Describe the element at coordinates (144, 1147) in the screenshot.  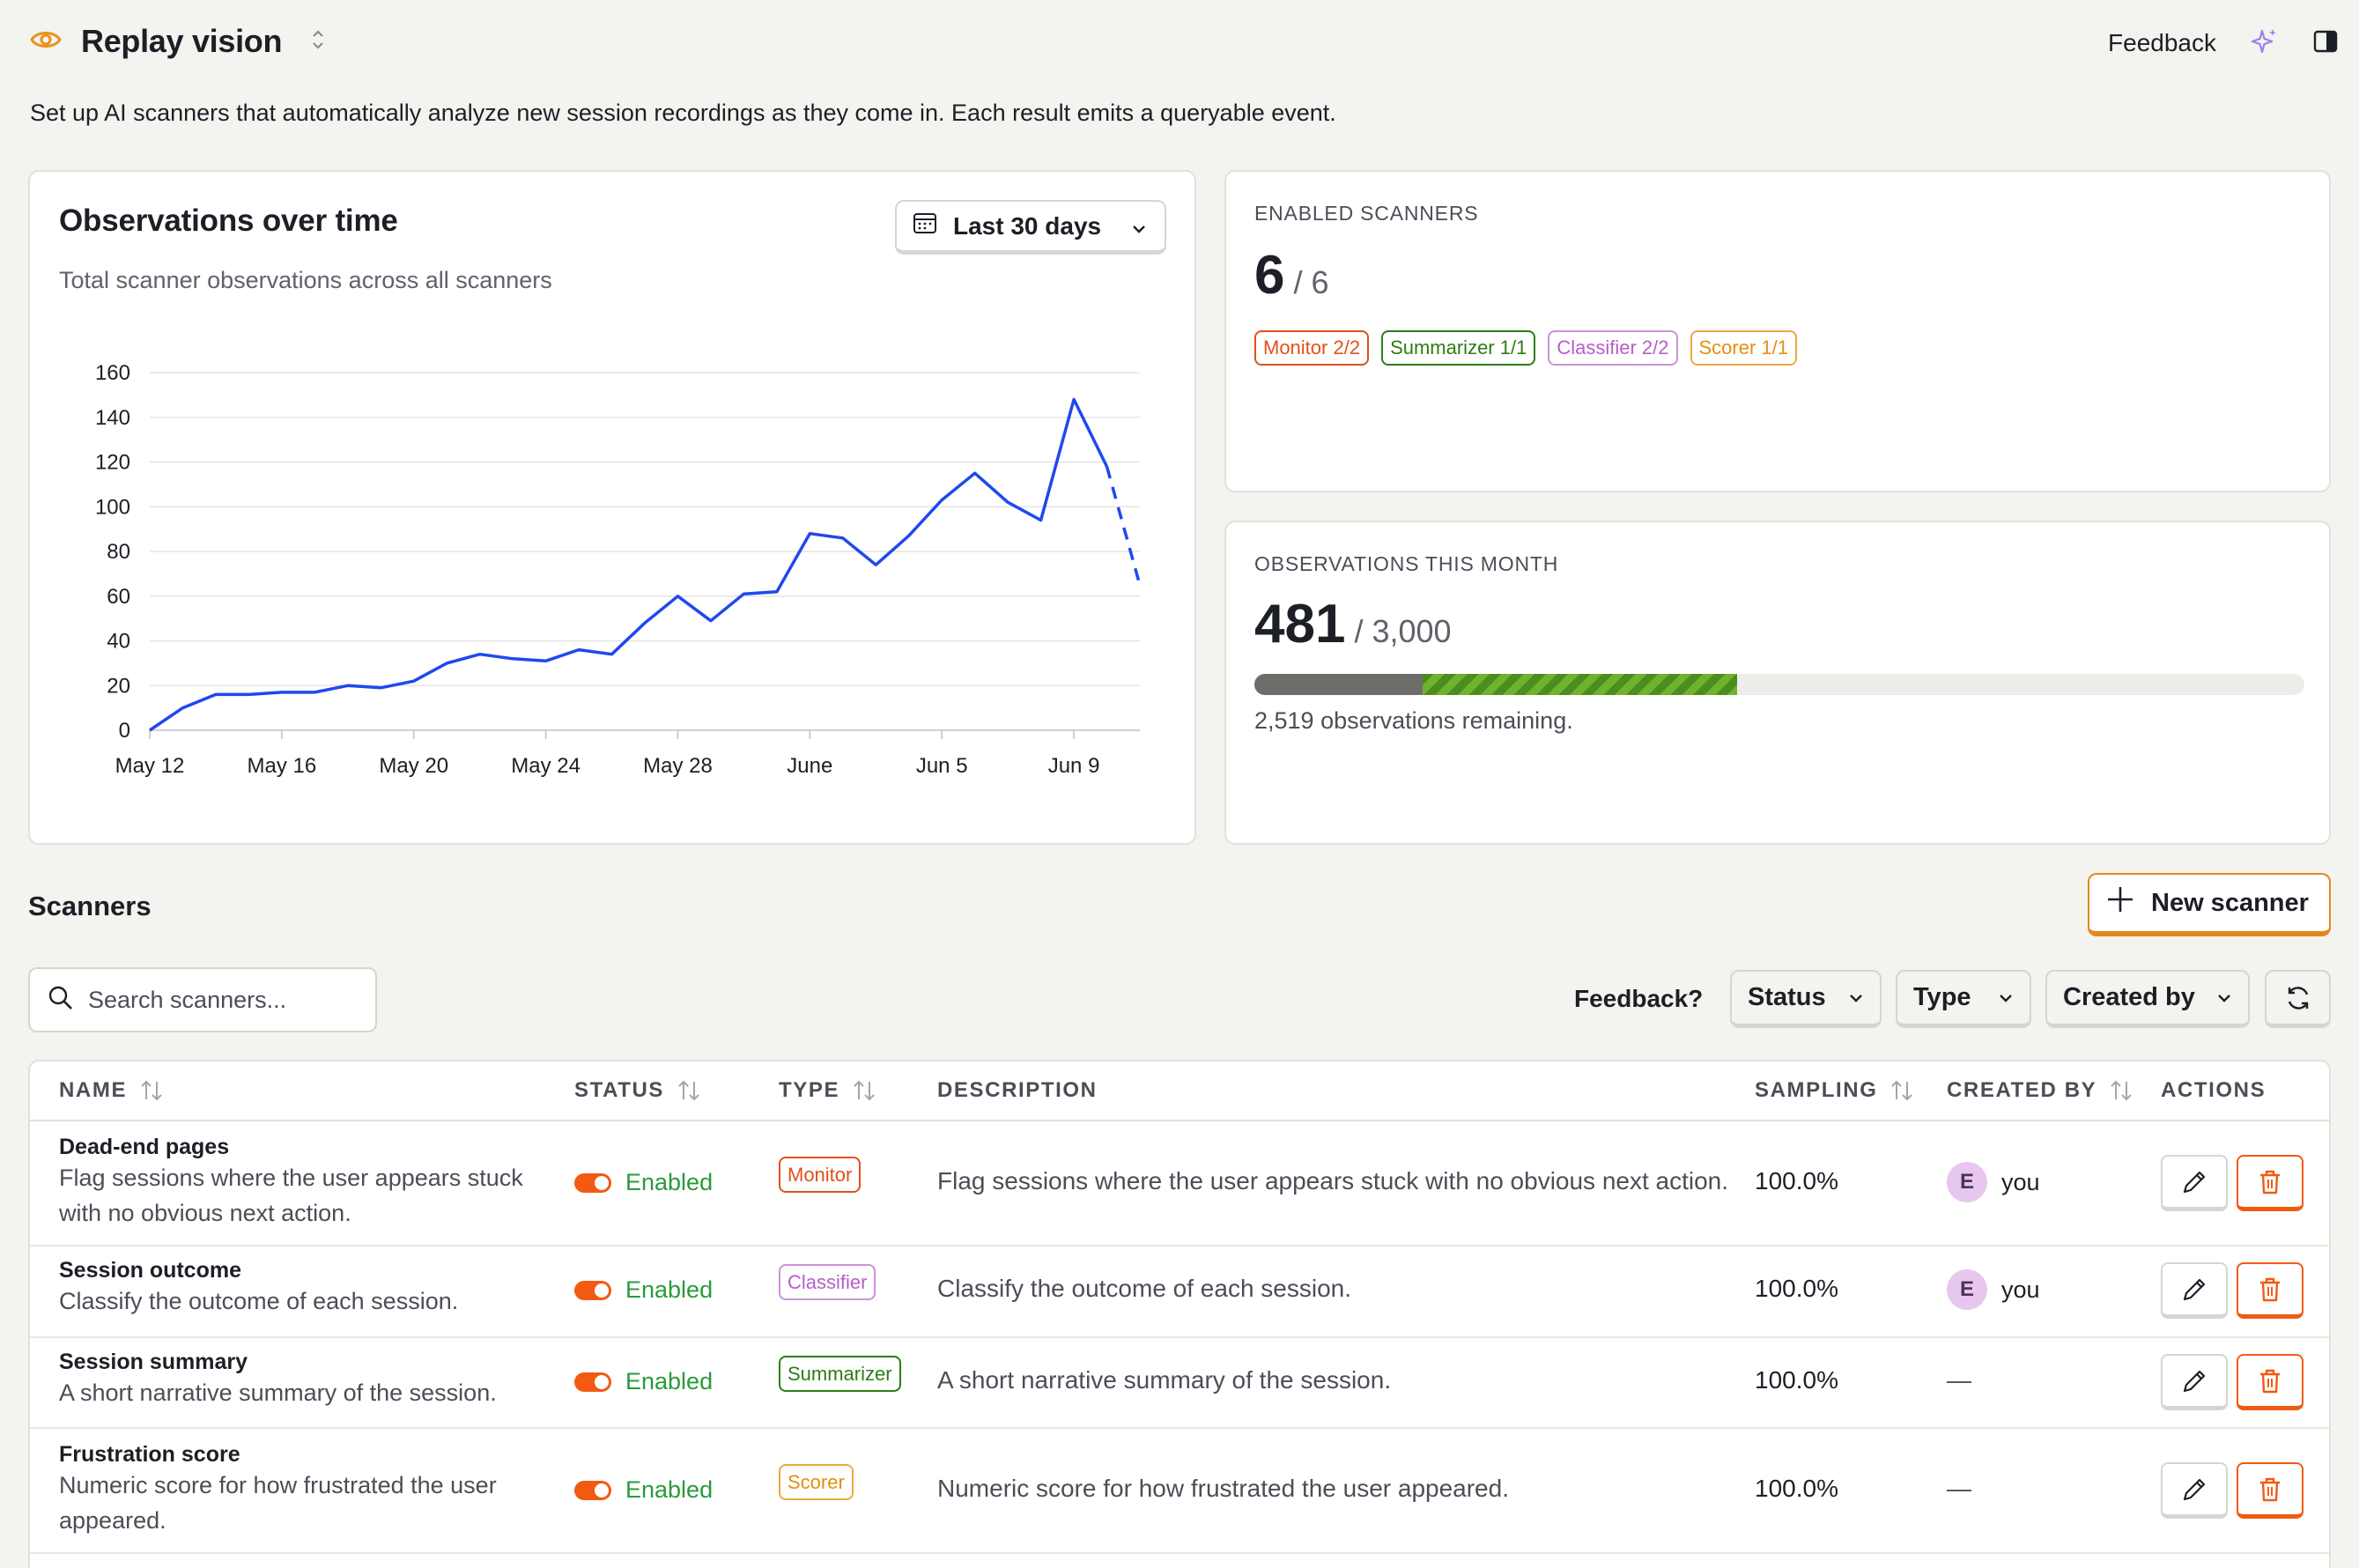
I see `scanner-name: Dead-end pages` at that location.